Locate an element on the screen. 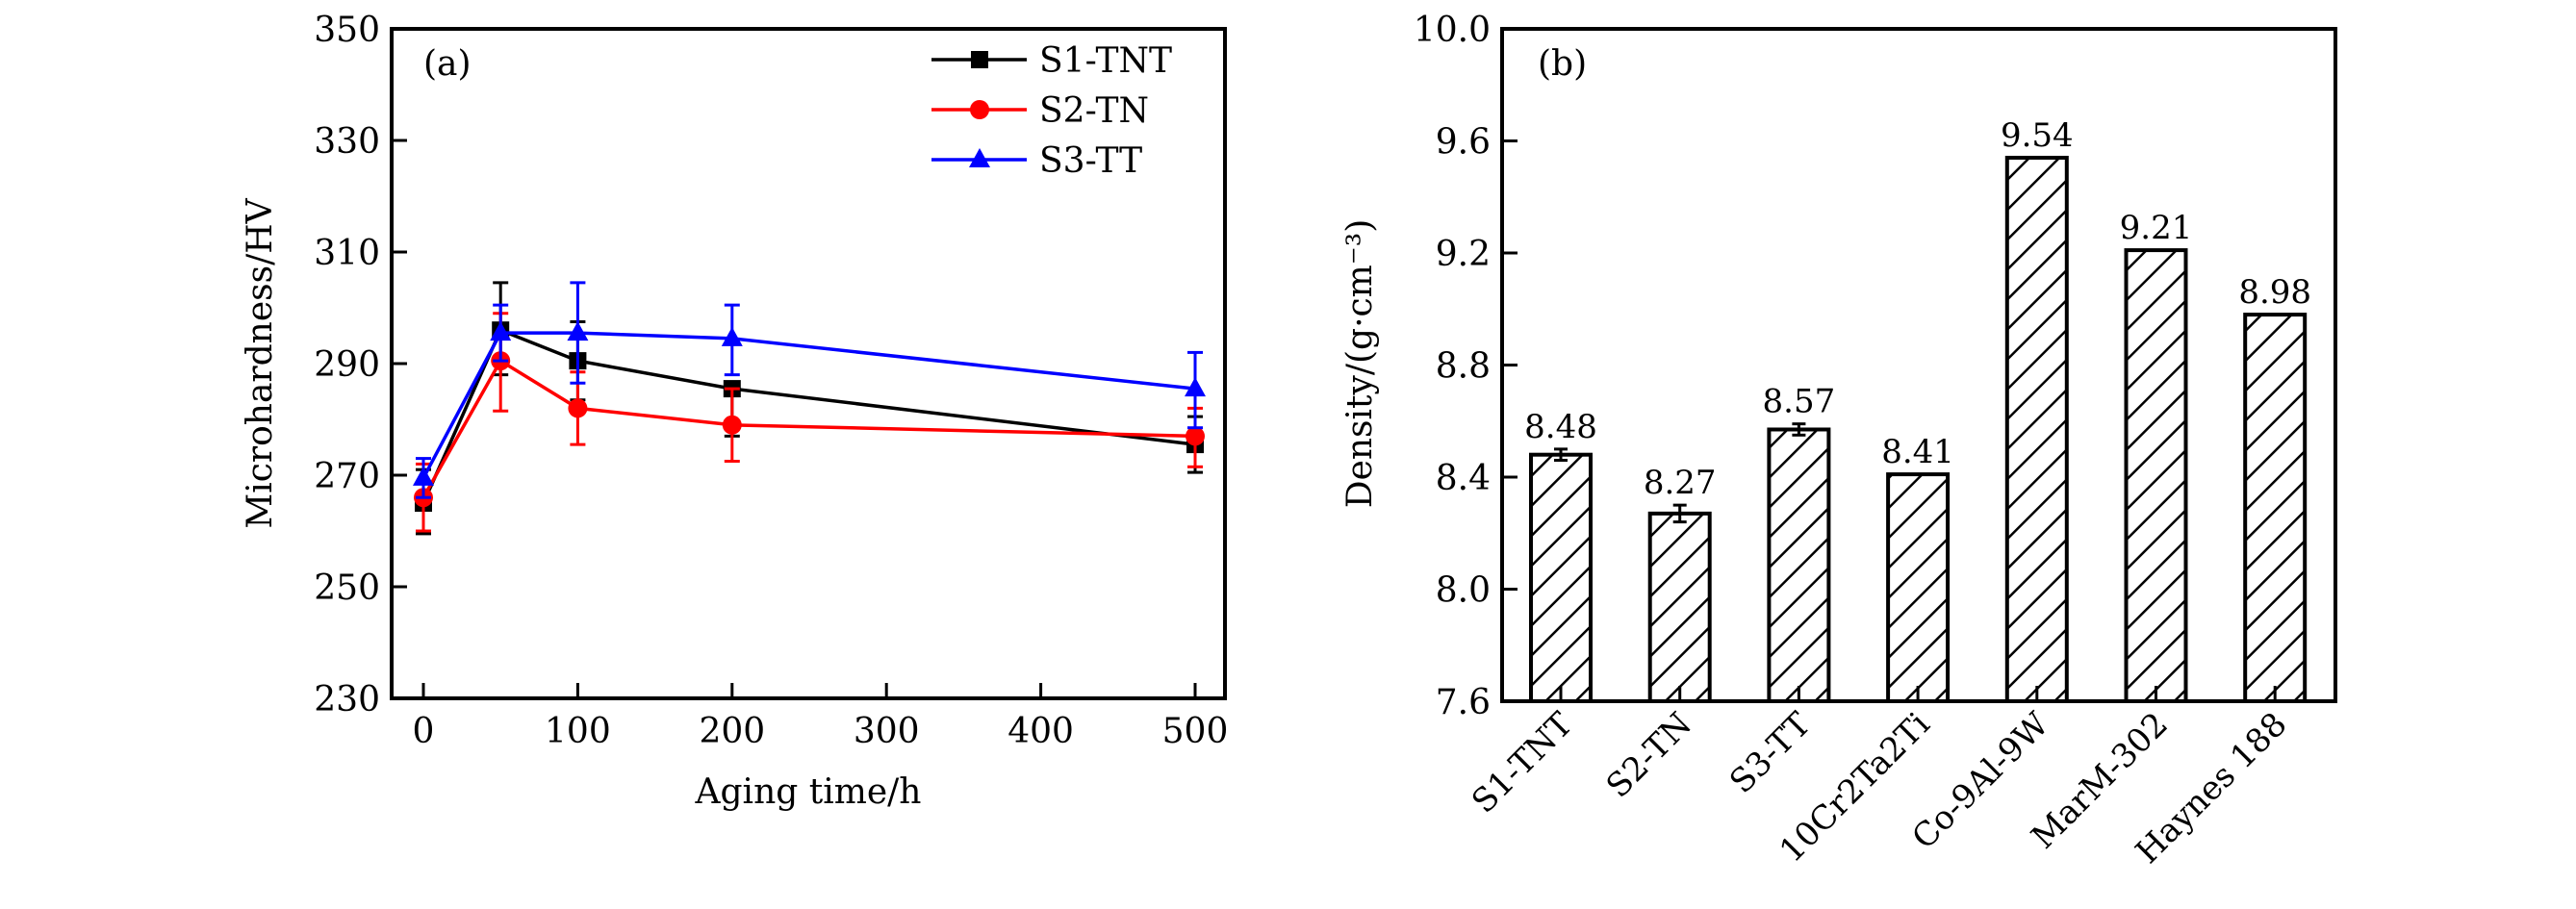 This screenshot has height=909, width=2576. x-tick-label: 100 is located at coordinates (578, 732).